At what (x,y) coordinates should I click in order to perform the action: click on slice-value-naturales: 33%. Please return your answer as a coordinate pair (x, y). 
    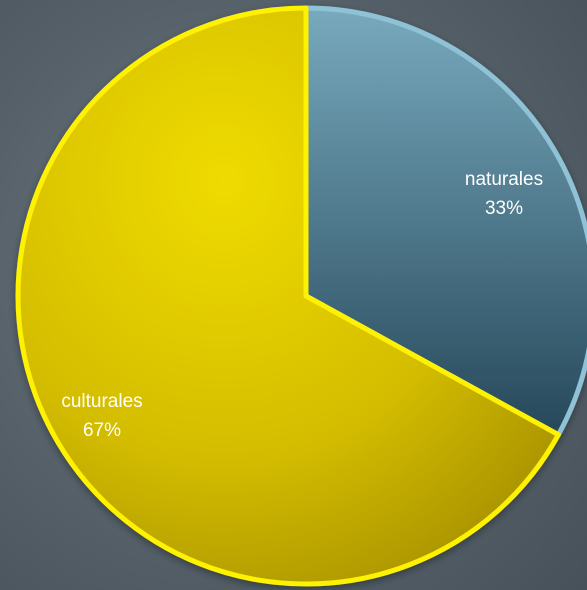
    Looking at the image, I should click on (504, 208).